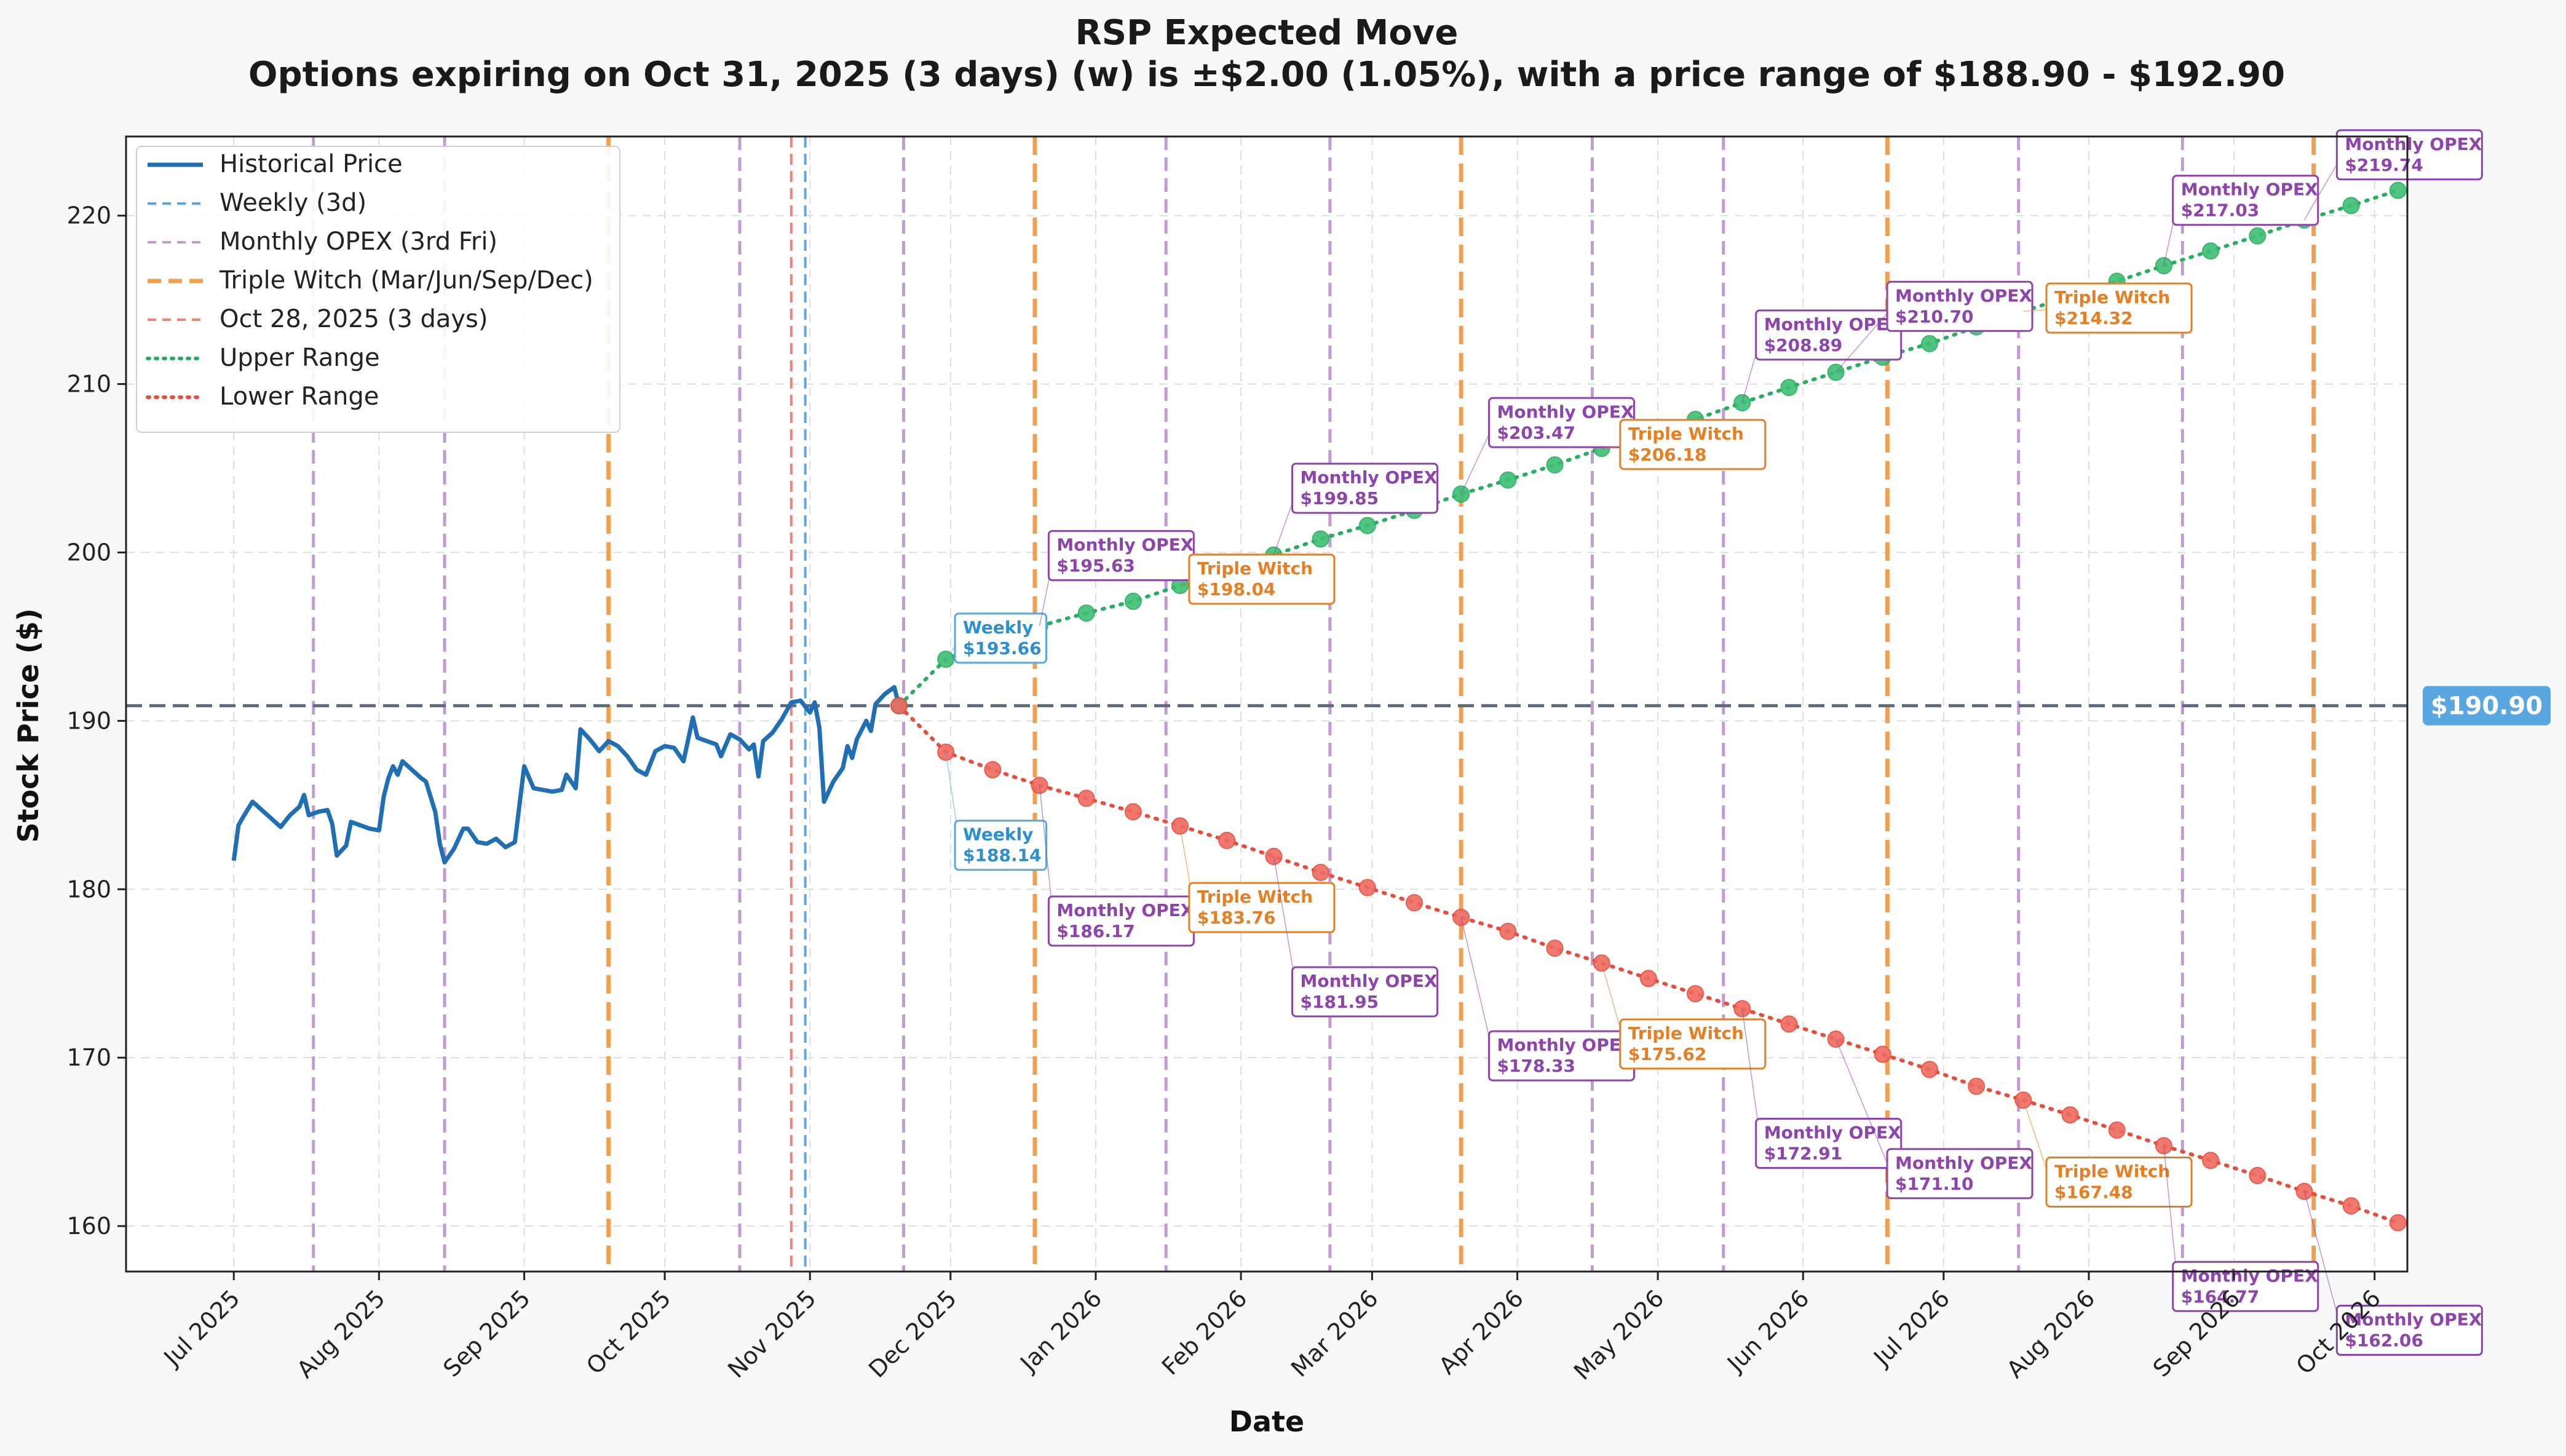 This screenshot has height=1456, width=2566. I want to click on annotation-value: $199.85, so click(1340, 498).